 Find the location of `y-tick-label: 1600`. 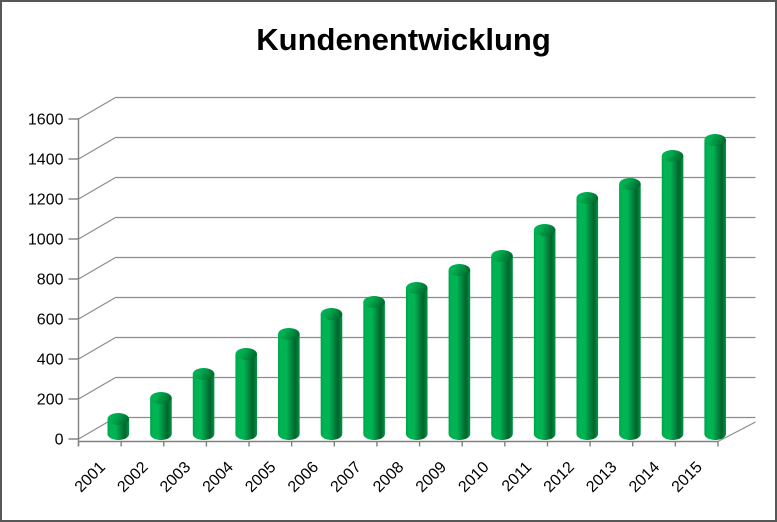

y-tick-label: 1600 is located at coordinates (46, 120).